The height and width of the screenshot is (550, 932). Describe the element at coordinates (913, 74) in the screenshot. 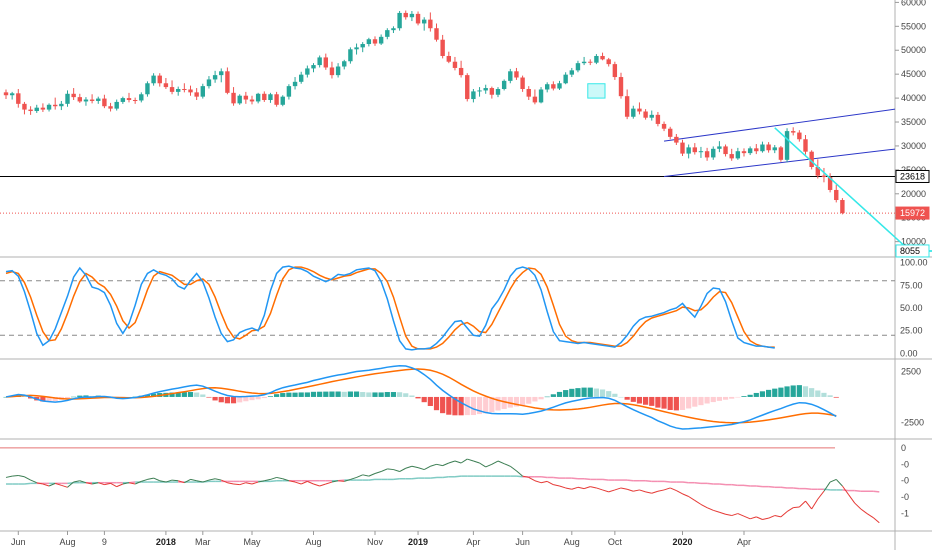

I see `price-tick-label: 45000` at that location.